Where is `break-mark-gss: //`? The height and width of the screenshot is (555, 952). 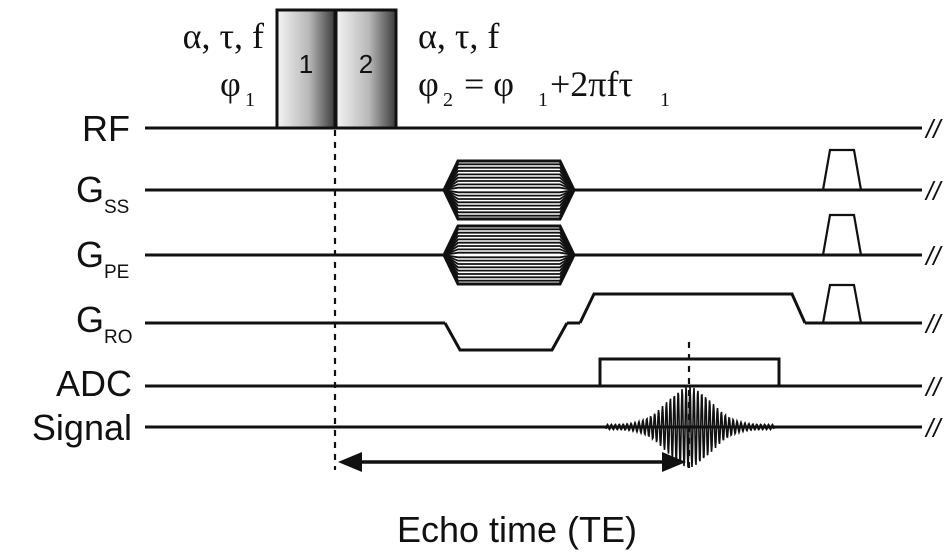
break-mark-gss: // is located at coordinates (933, 191).